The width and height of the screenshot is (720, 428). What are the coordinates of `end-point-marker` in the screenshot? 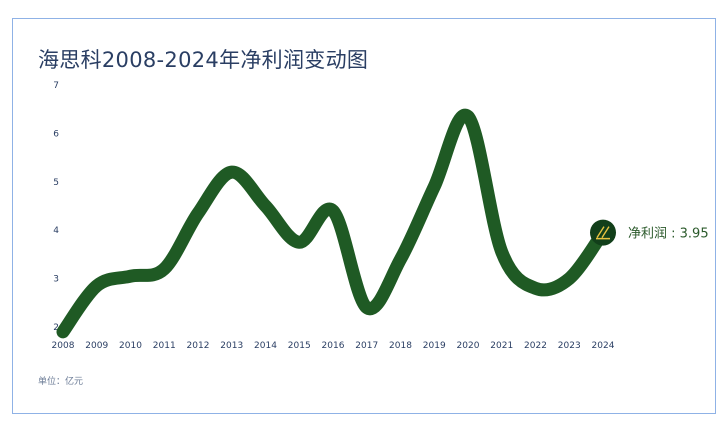 It's located at (603, 232).